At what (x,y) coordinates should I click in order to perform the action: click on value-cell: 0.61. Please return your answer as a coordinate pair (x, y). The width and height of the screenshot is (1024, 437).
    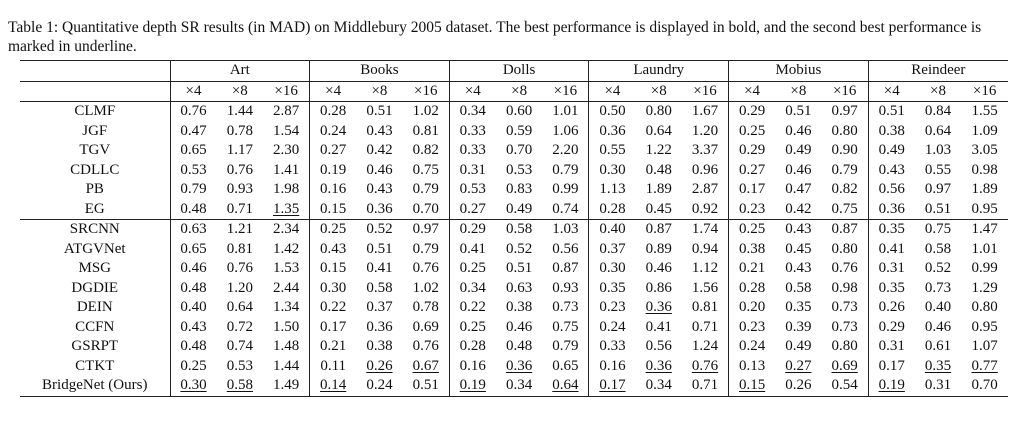
    Looking at the image, I should click on (938, 346).